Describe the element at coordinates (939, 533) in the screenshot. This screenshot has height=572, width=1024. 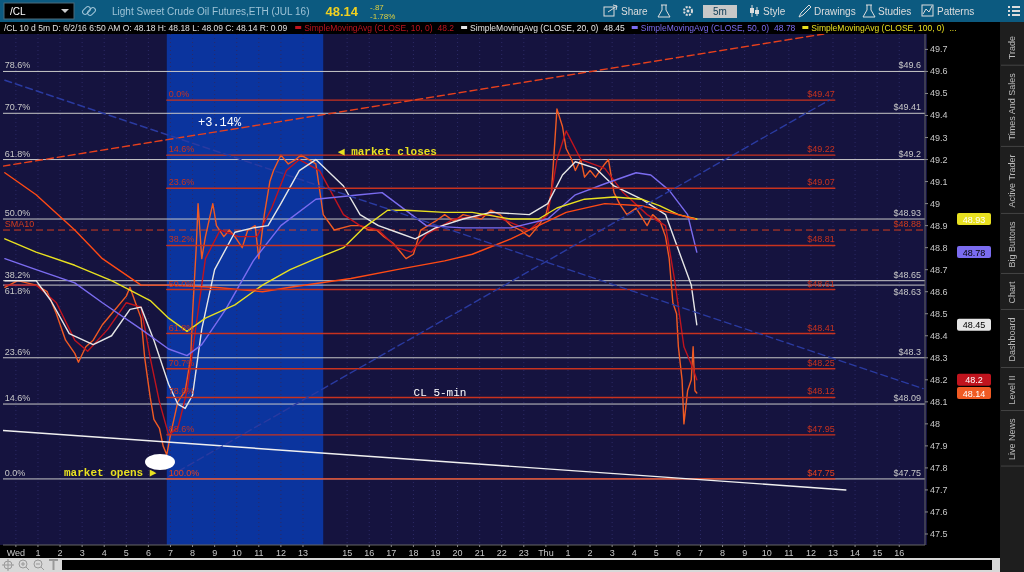
I see `y-tick-label: 47.5` at that location.